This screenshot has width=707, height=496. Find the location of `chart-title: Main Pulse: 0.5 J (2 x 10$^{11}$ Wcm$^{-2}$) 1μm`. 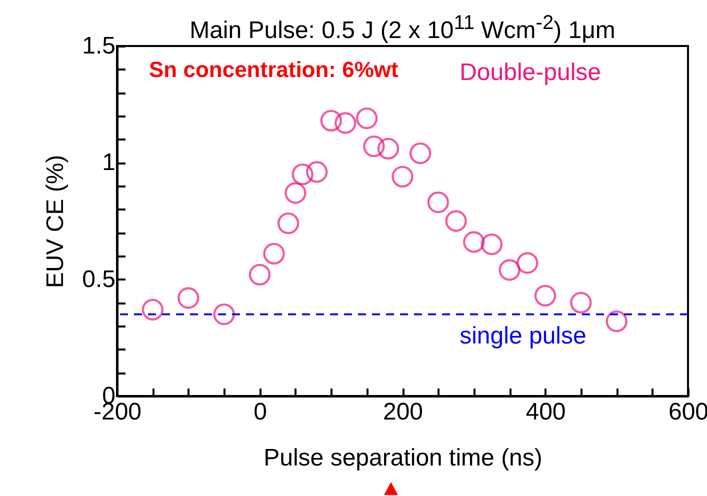

chart-title: Main Pulse: 0.5 J (2 x 10$^{11}$ Wcm$^{-2}$) 1μm is located at coordinates (402, 28).